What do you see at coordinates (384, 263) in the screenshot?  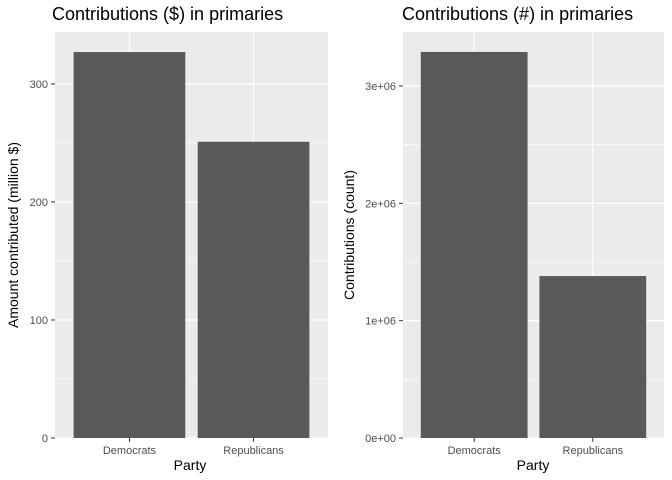 I see `y-axis-ticks: 0e+00 1e+06 2e+06 3e+06` at bounding box center [384, 263].